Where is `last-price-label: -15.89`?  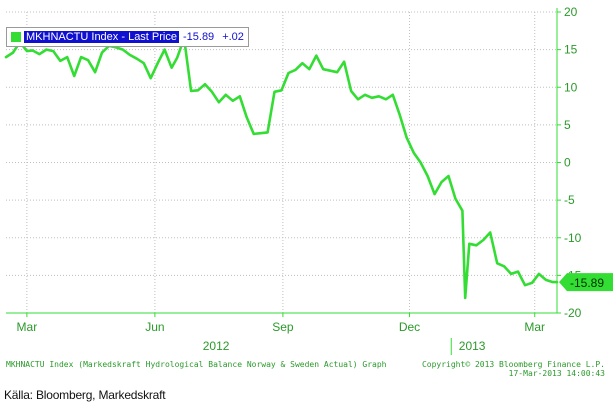
last-price-label: -15.89 is located at coordinates (586, 282).